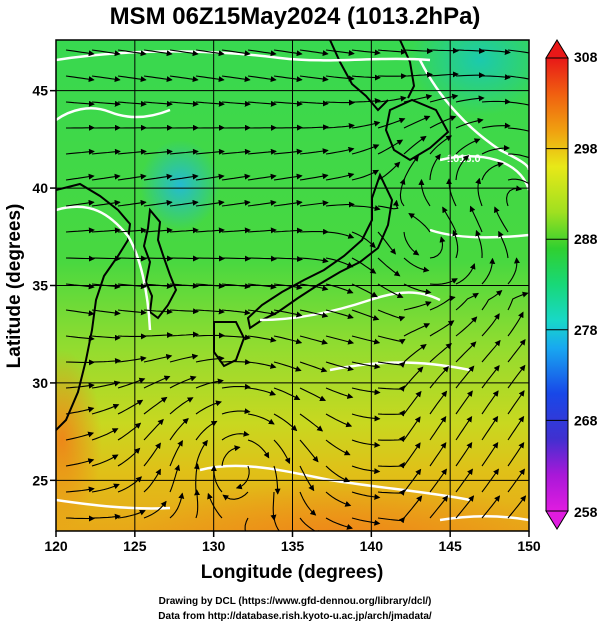 This screenshot has height=625, width=599. Describe the element at coordinates (557, 520) in the screenshot. I see `colorbar-bottom-arrow` at that location.